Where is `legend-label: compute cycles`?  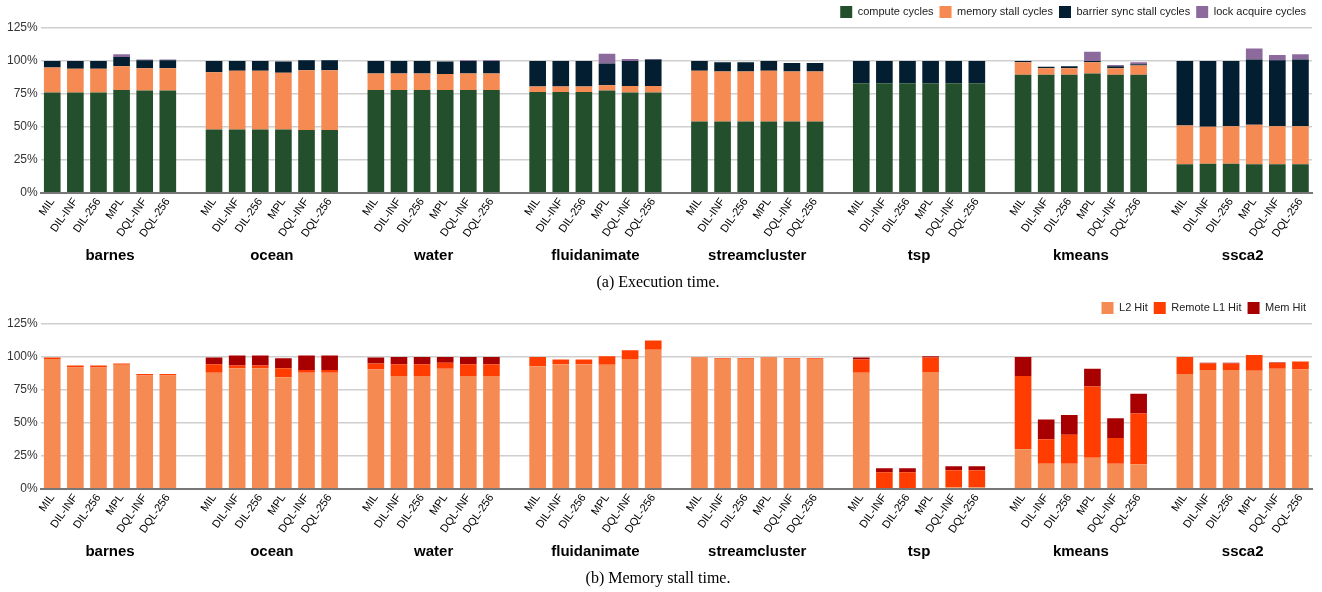
legend-label: compute cycles is located at coordinates (896, 11).